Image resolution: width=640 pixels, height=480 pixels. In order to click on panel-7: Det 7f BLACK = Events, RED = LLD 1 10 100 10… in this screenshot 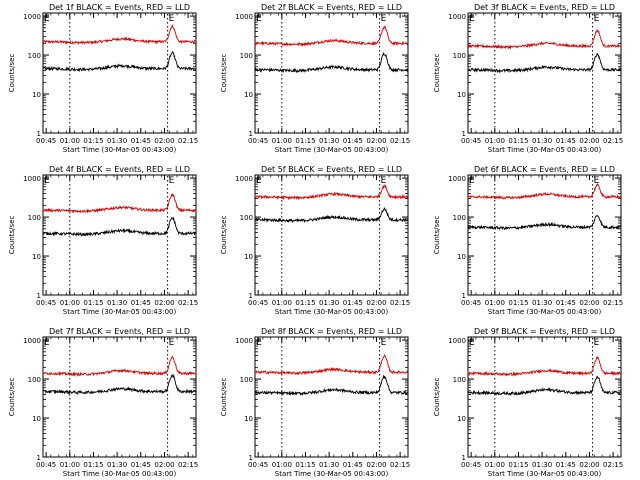, I will do `click(103, 402)`.